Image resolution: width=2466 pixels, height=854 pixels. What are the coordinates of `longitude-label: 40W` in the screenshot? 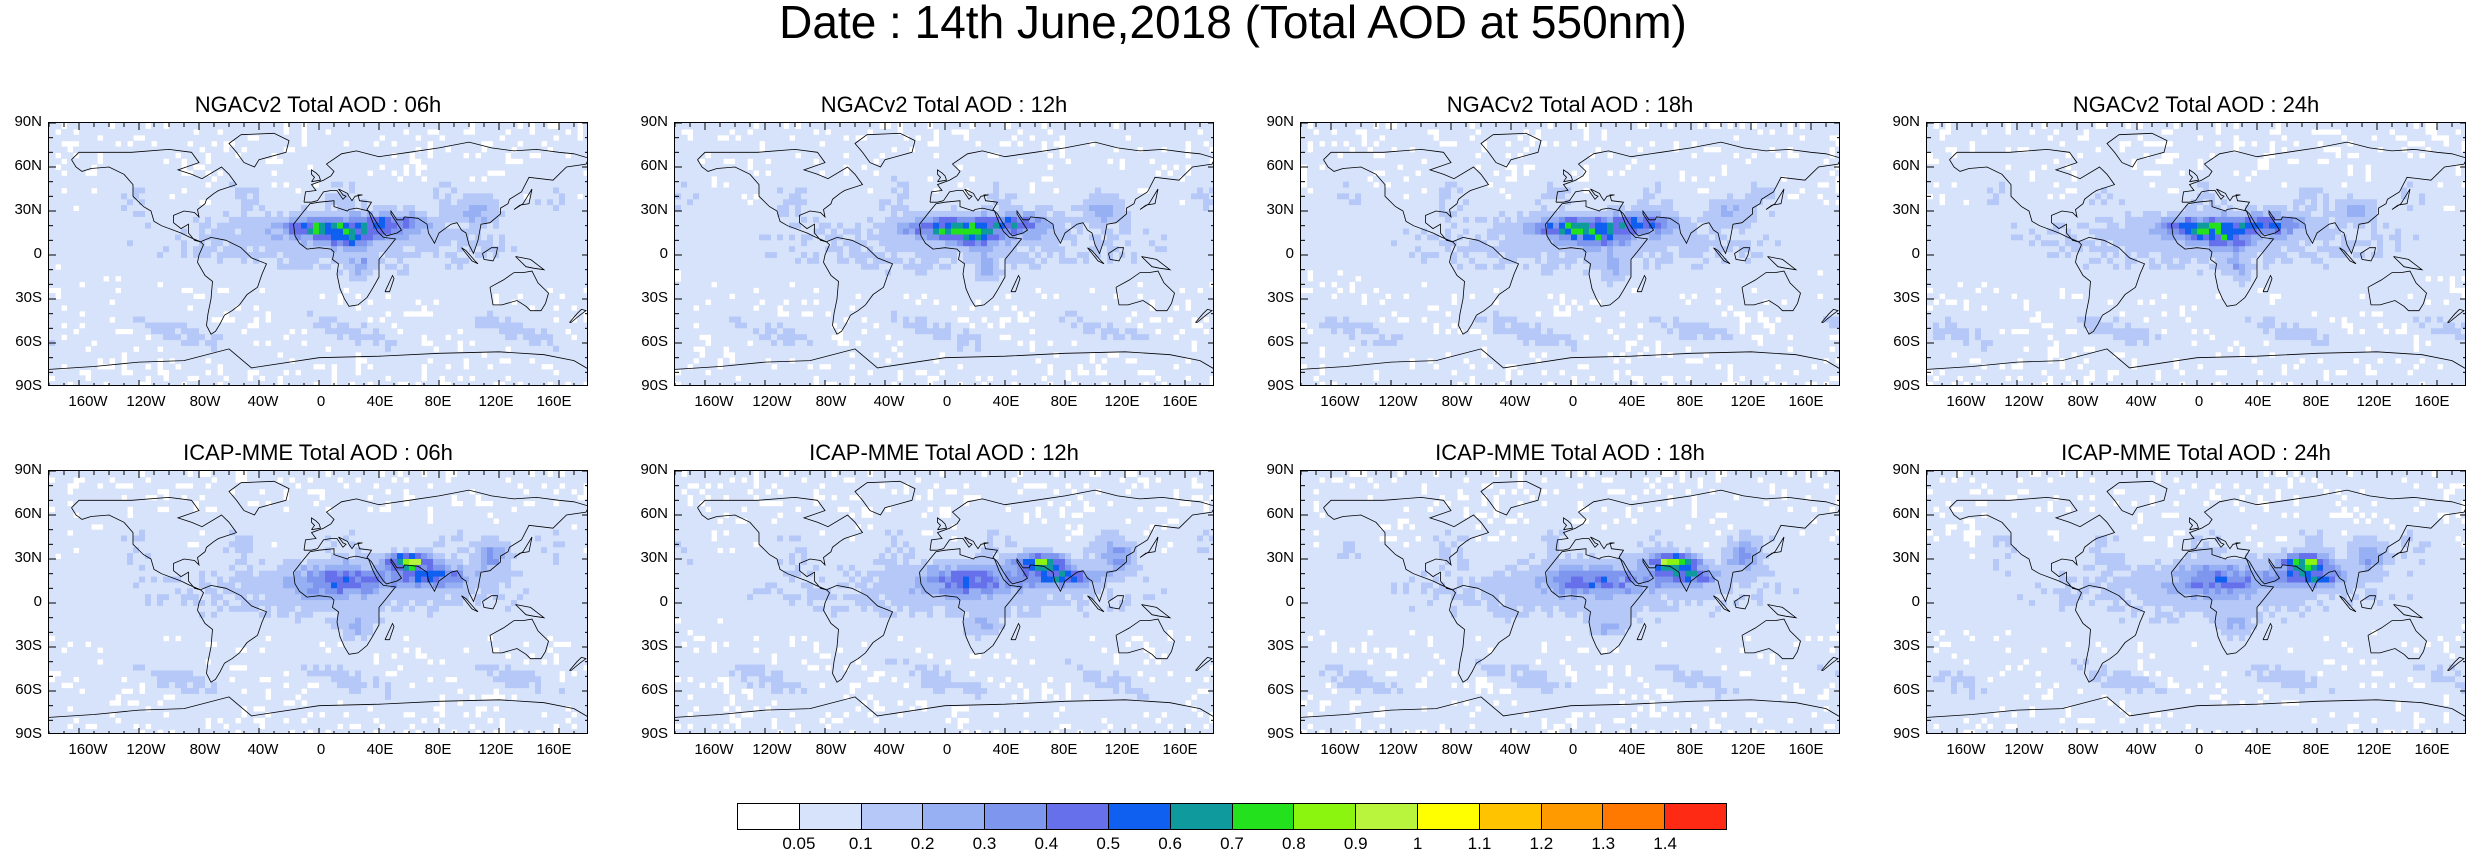 It's located at (263, 402).